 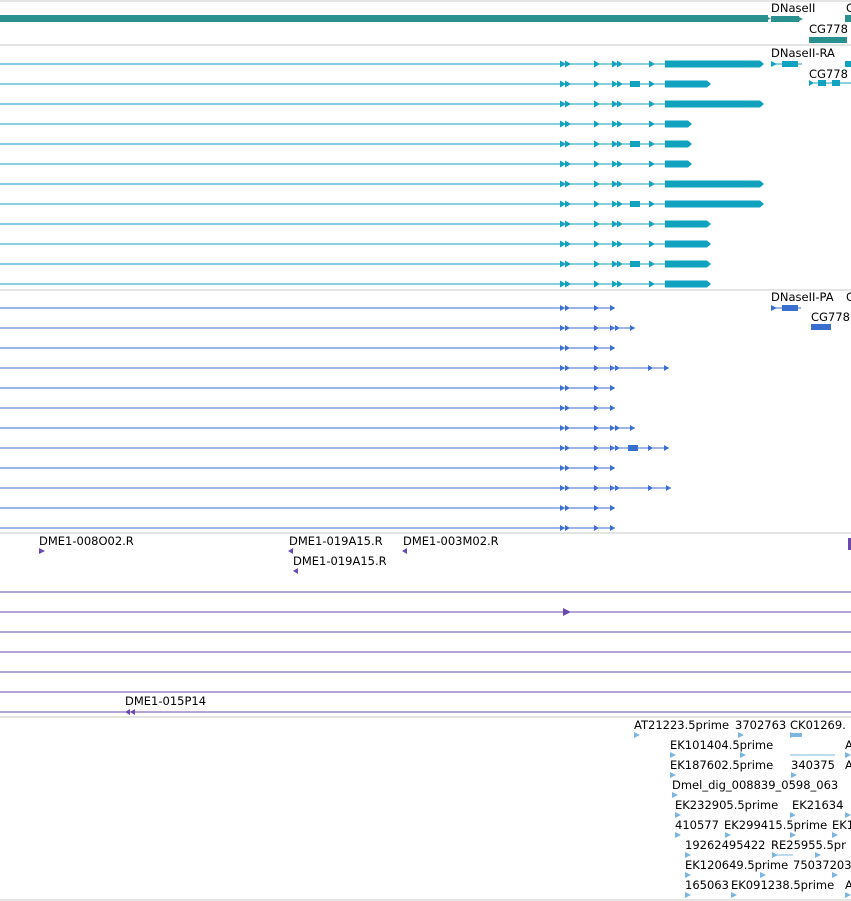 What do you see at coordinates (817, 805) in the screenshot?
I see `est-label: EK21634` at bounding box center [817, 805].